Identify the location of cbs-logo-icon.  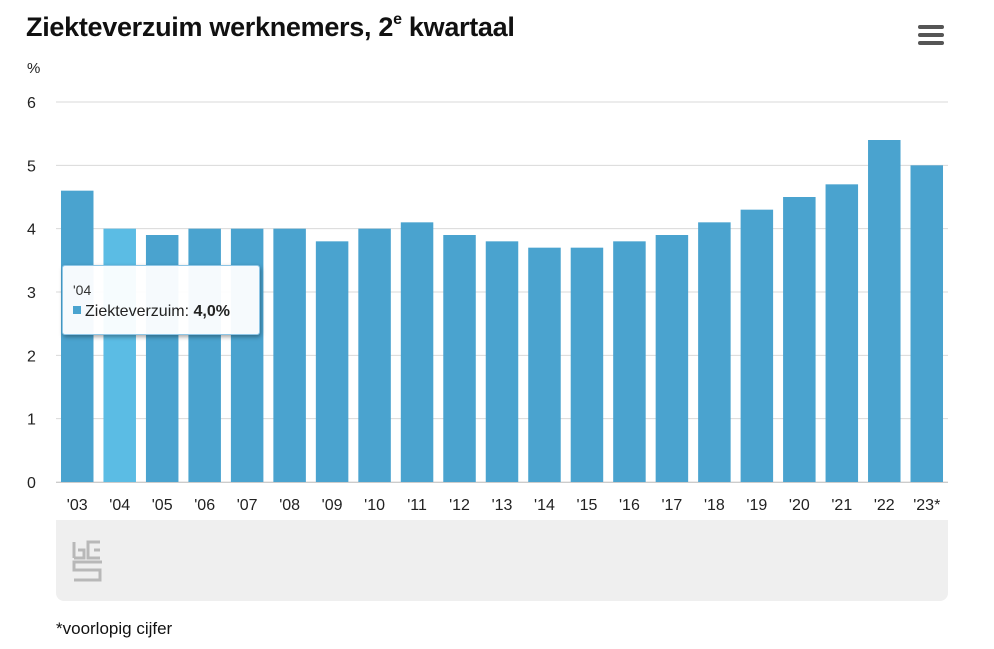
(88, 563).